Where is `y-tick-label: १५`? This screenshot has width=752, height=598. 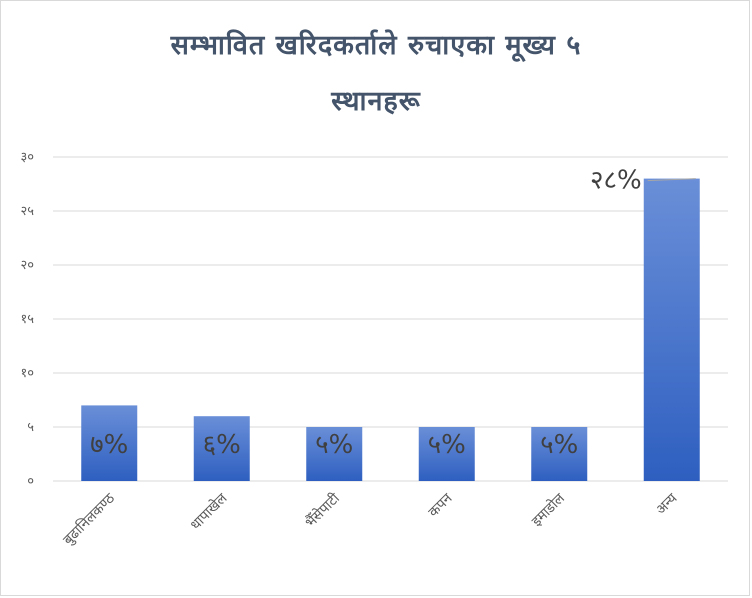 y-tick-label: १५ is located at coordinates (27, 319).